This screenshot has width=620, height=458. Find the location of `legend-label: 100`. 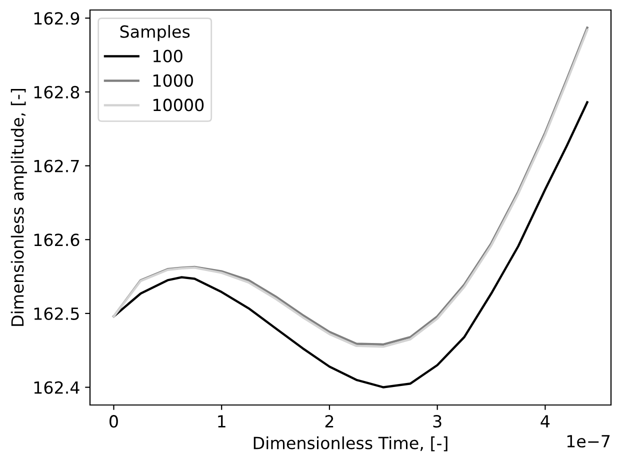

legend-label: 100 is located at coordinates (167, 56).